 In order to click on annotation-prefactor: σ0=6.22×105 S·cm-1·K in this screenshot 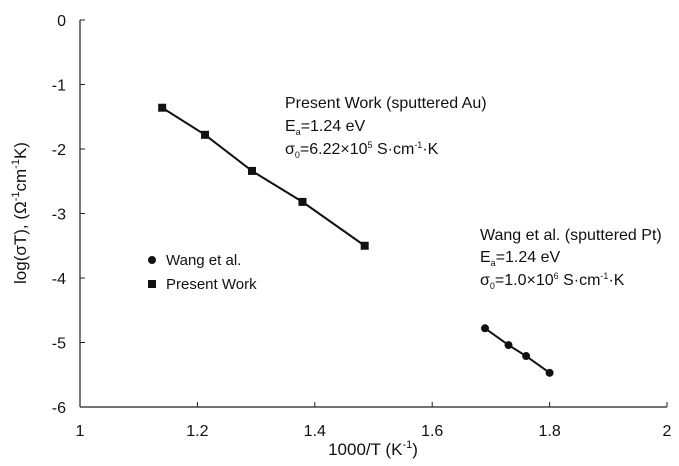, I will do `click(362, 150)`.